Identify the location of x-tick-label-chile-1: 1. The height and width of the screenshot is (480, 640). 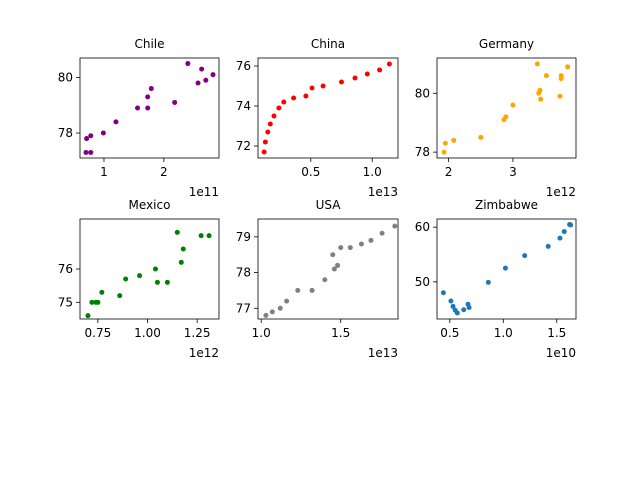
(104, 172).